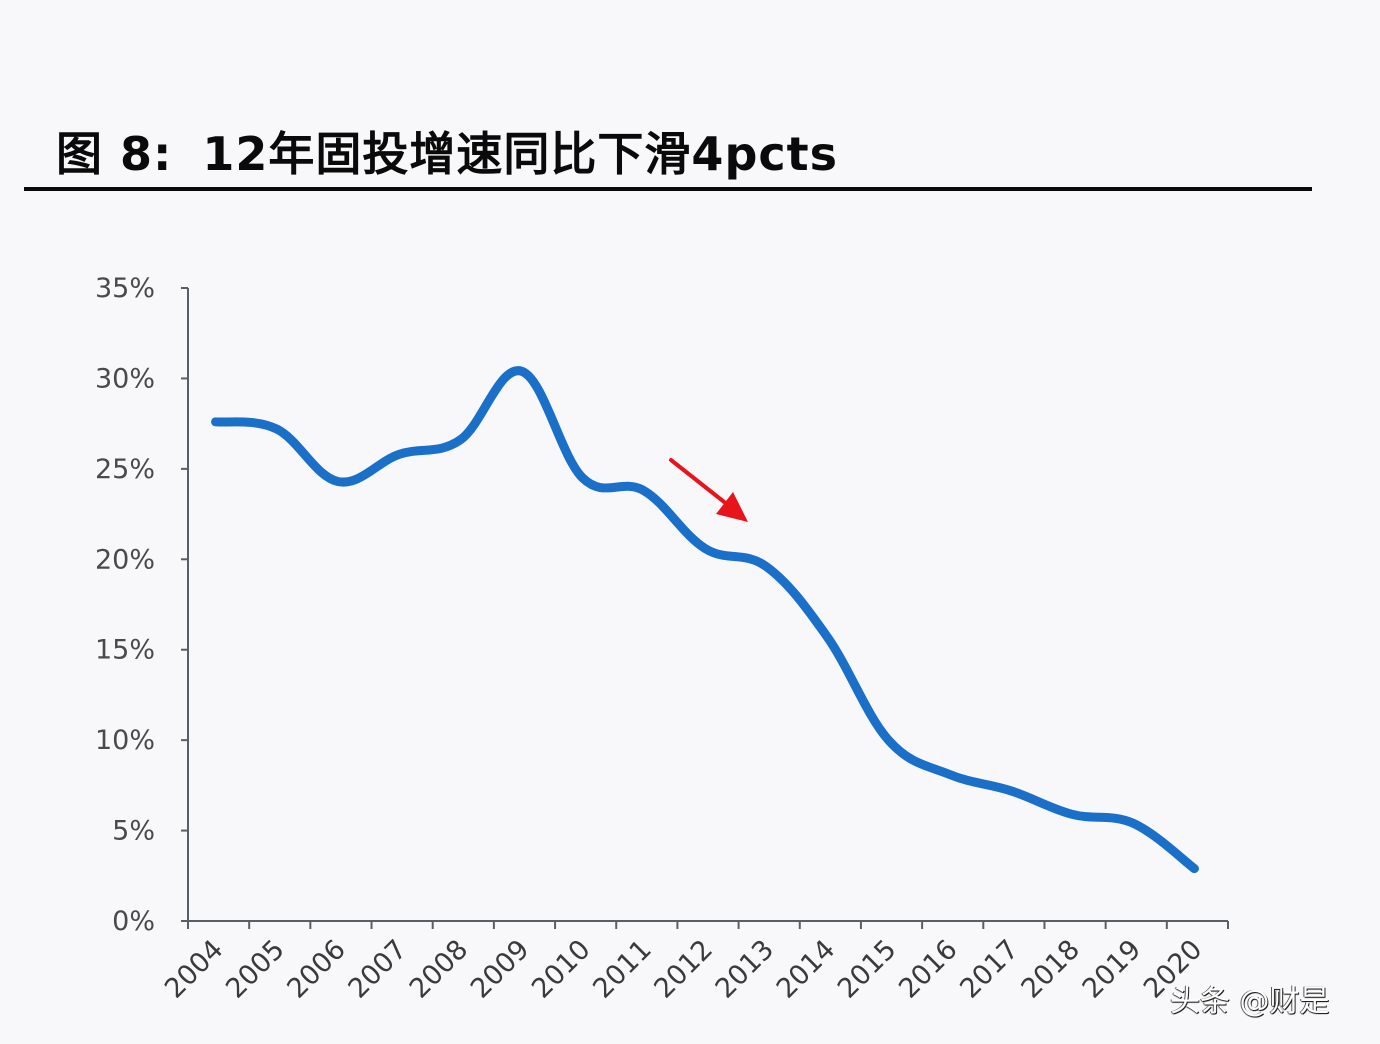 The height and width of the screenshot is (1044, 1380). I want to click on x-tick-label: 2006, so click(316, 969).